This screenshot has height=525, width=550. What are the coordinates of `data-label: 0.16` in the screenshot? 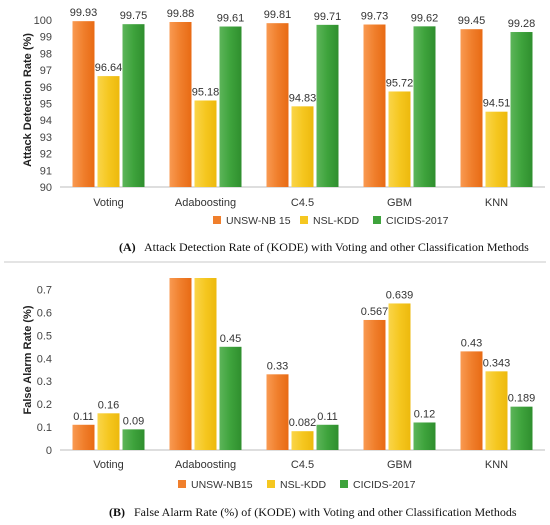 It's located at (108, 405).